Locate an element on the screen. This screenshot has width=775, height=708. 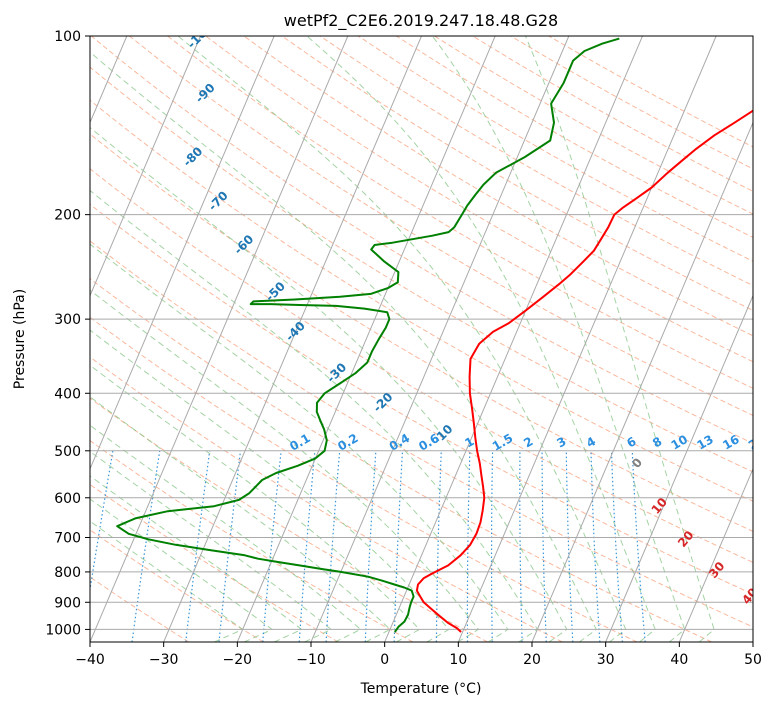
x-tick-label: 30 is located at coordinates (606, 660).